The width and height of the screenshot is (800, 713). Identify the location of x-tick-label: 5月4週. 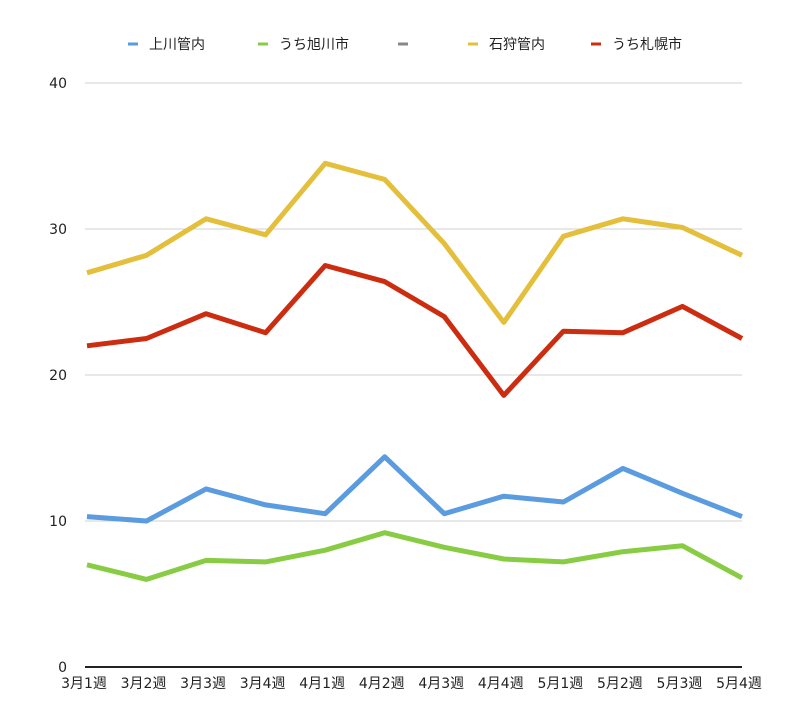
(739, 684).